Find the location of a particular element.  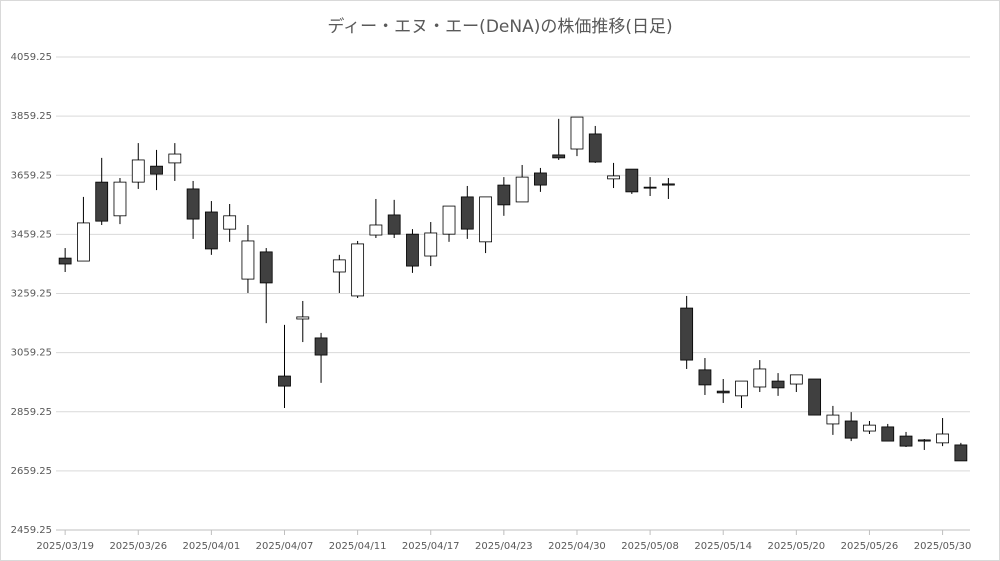

x-tick-label: 2025/05/30 is located at coordinates (943, 546).